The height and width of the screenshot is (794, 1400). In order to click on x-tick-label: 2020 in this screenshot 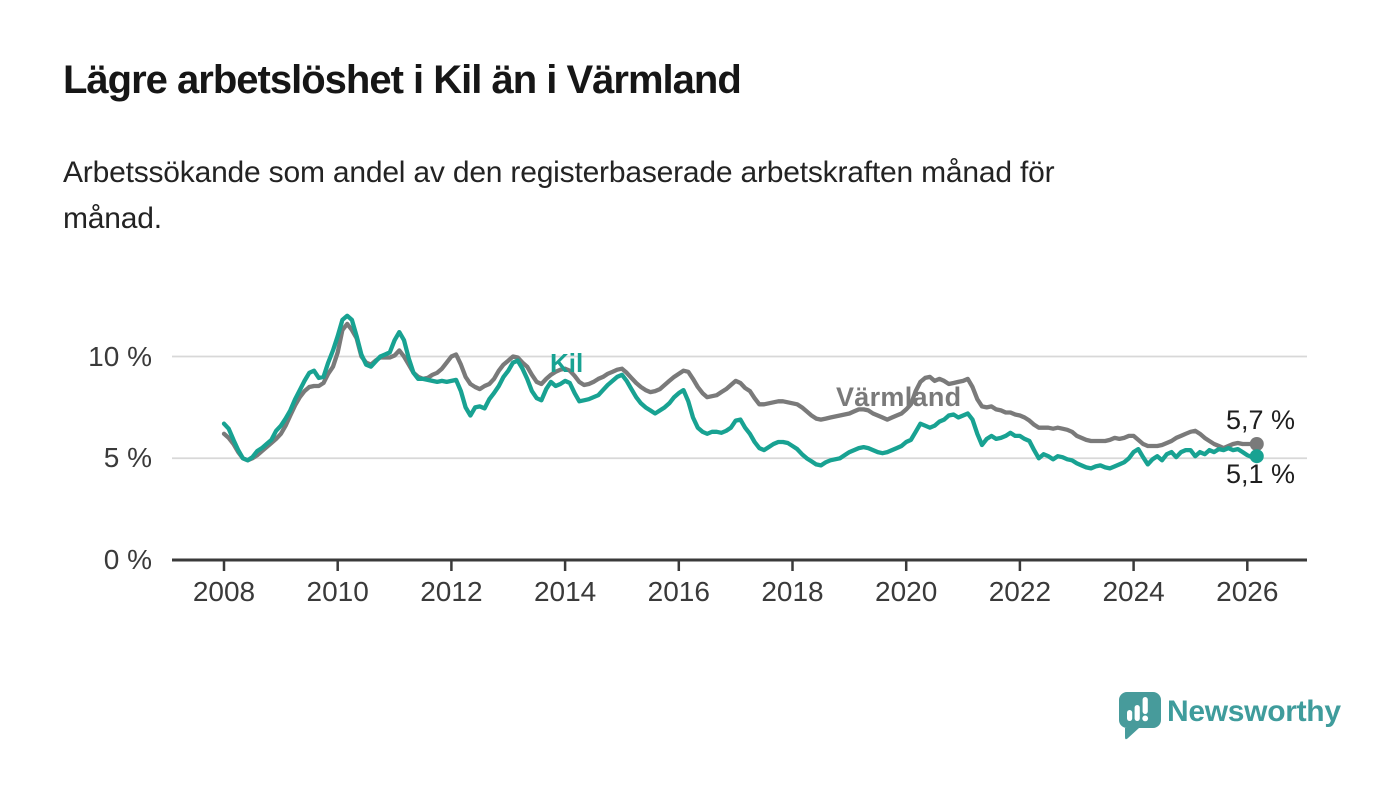, I will do `click(906, 591)`.